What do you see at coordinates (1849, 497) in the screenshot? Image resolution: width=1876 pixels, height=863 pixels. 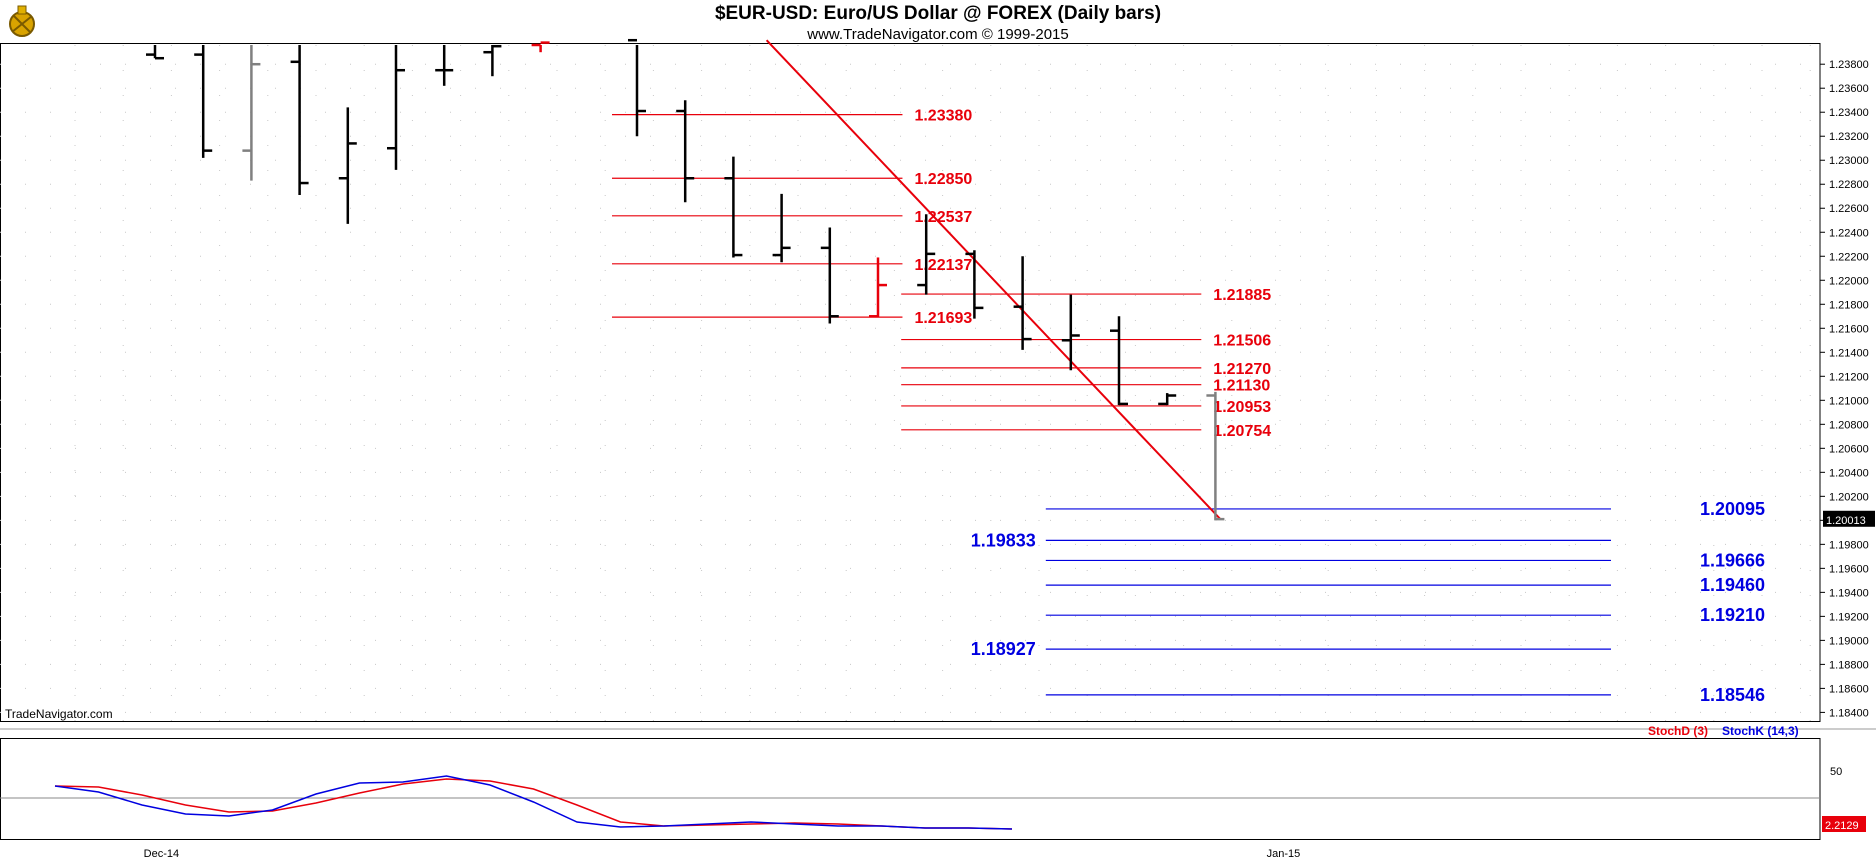 I see `y-tick-label: 1.20200` at bounding box center [1849, 497].